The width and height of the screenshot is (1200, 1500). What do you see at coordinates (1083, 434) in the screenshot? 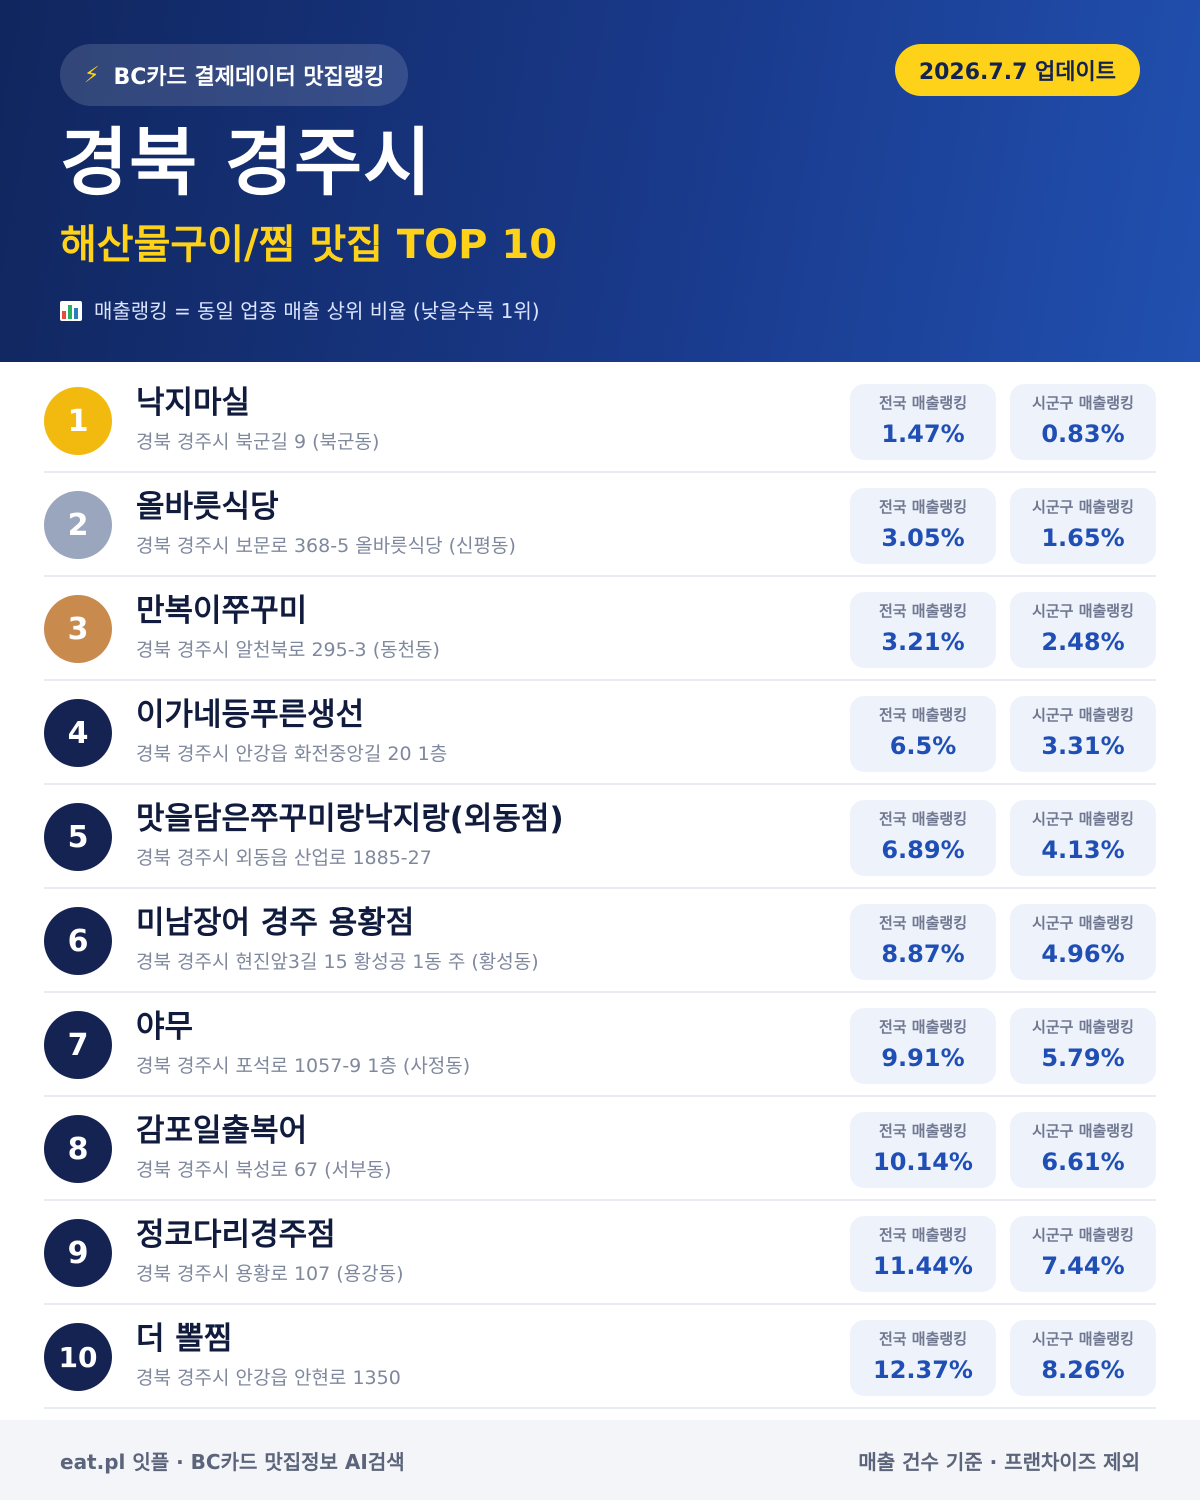
I see `local-rank-value: 0.83%` at bounding box center [1083, 434].